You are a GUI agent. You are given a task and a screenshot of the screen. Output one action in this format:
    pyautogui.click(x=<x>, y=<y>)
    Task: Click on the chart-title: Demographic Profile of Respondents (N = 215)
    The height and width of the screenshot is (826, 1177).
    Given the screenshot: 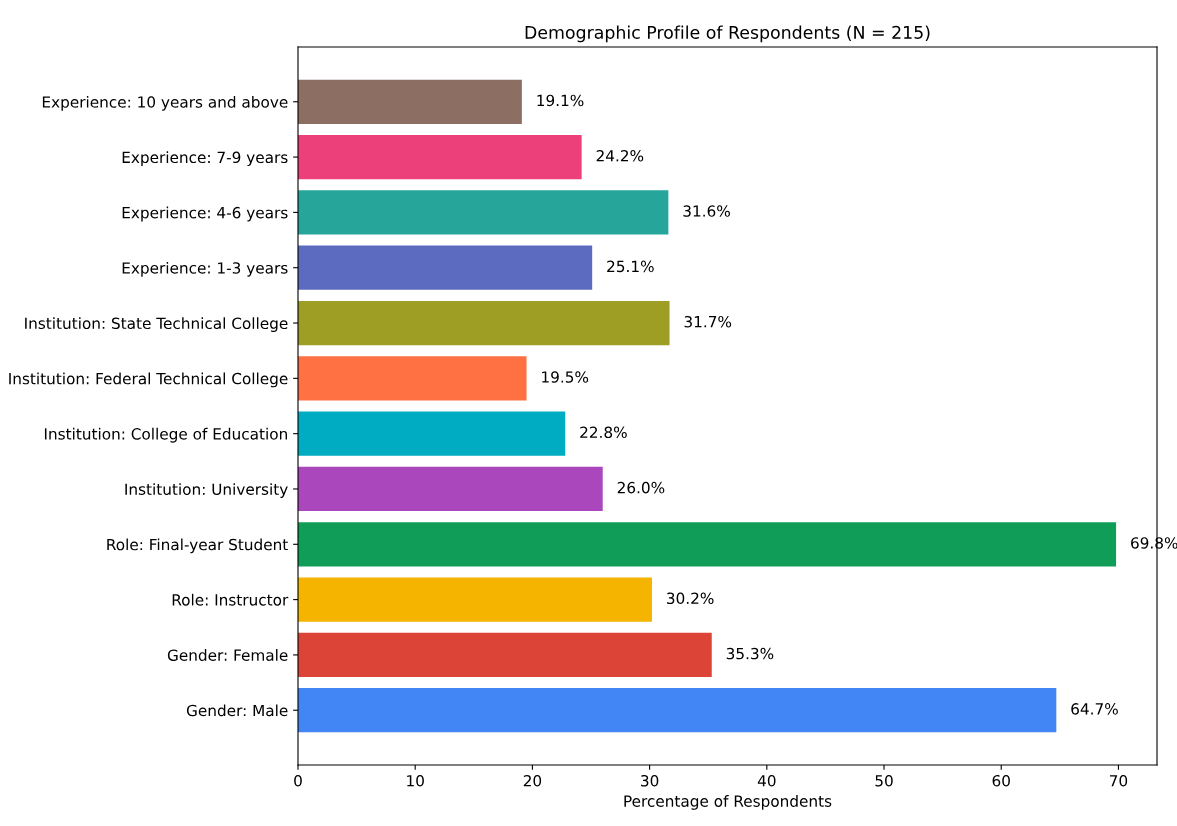 What is the action you would take?
    pyautogui.click(x=727, y=34)
    